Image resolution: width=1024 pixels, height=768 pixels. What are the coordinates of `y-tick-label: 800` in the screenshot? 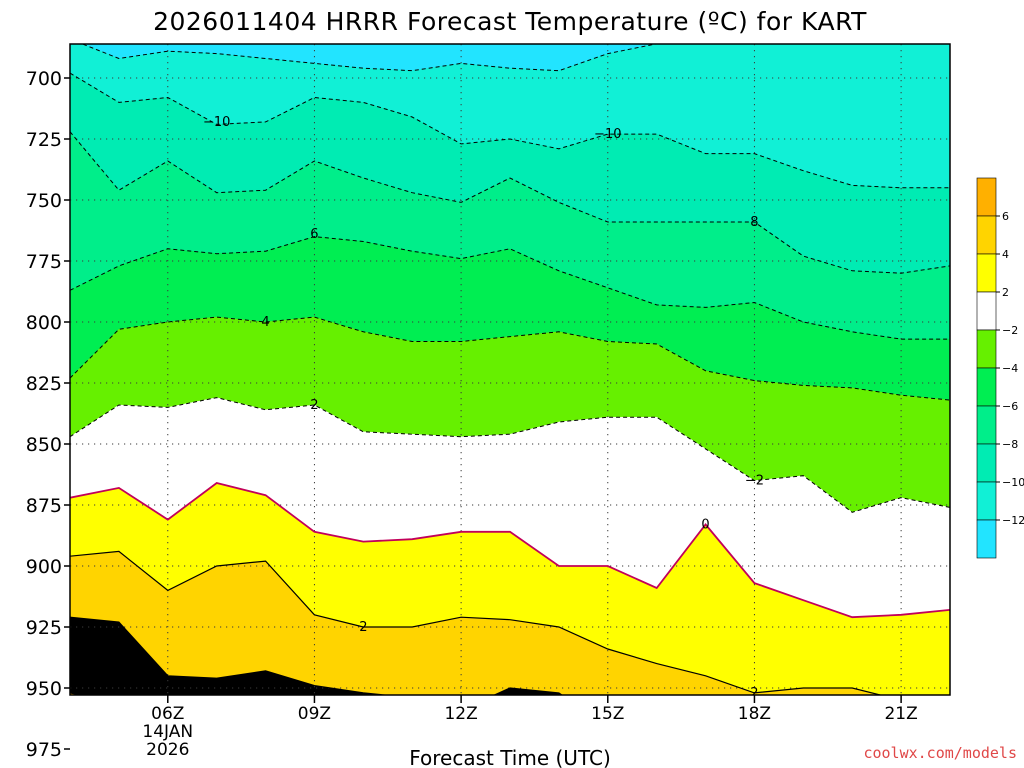 It's located at (44, 323).